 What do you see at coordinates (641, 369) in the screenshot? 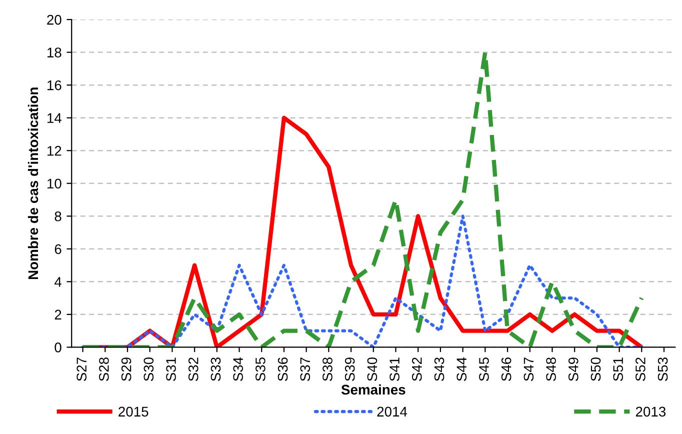
I see `x-tick-label: S52` at bounding box center [641, 369].